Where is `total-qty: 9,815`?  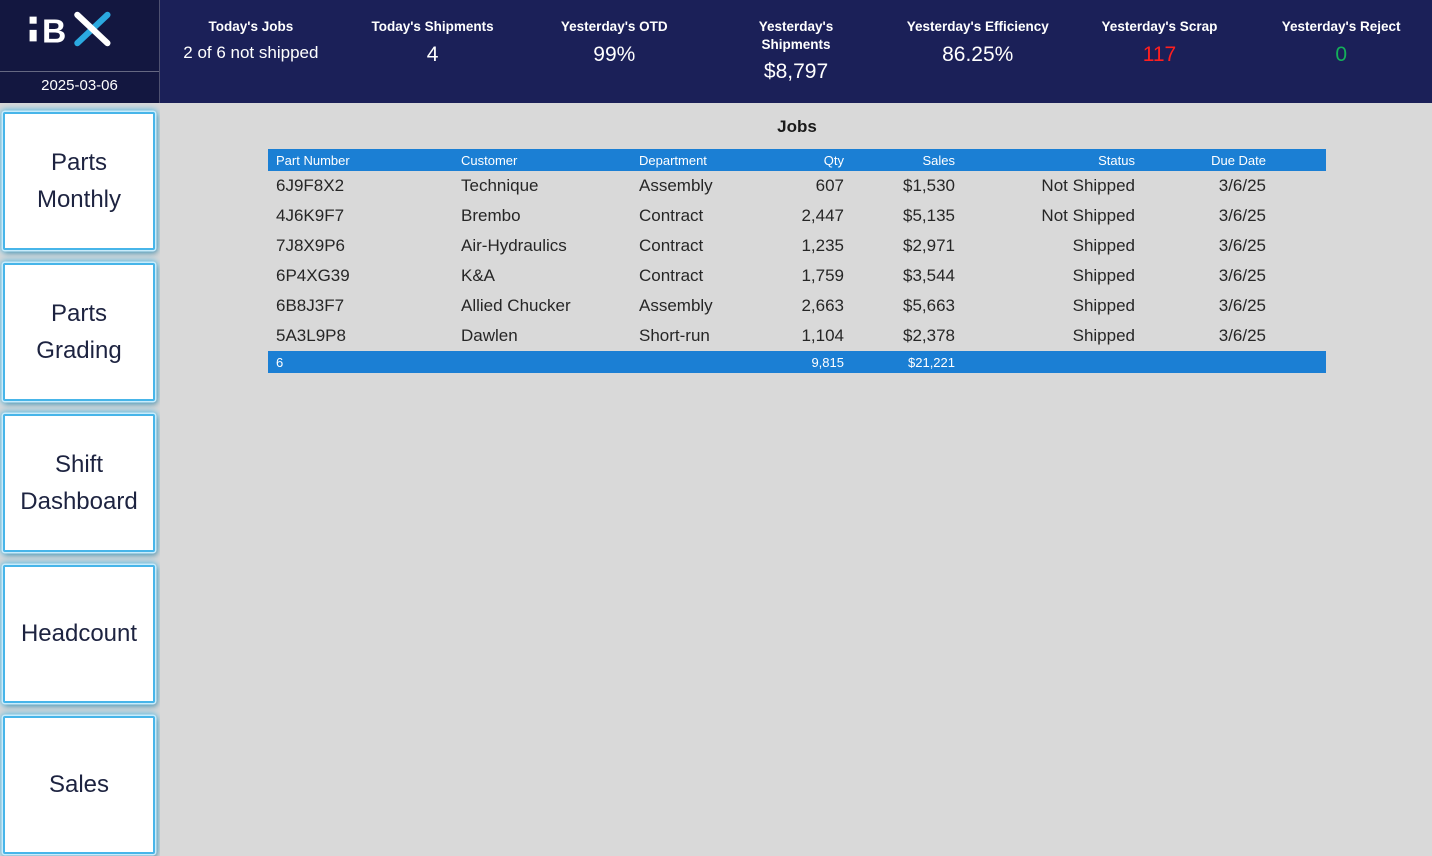 total-qty: 9,815 is located at coordinates (805, 362).